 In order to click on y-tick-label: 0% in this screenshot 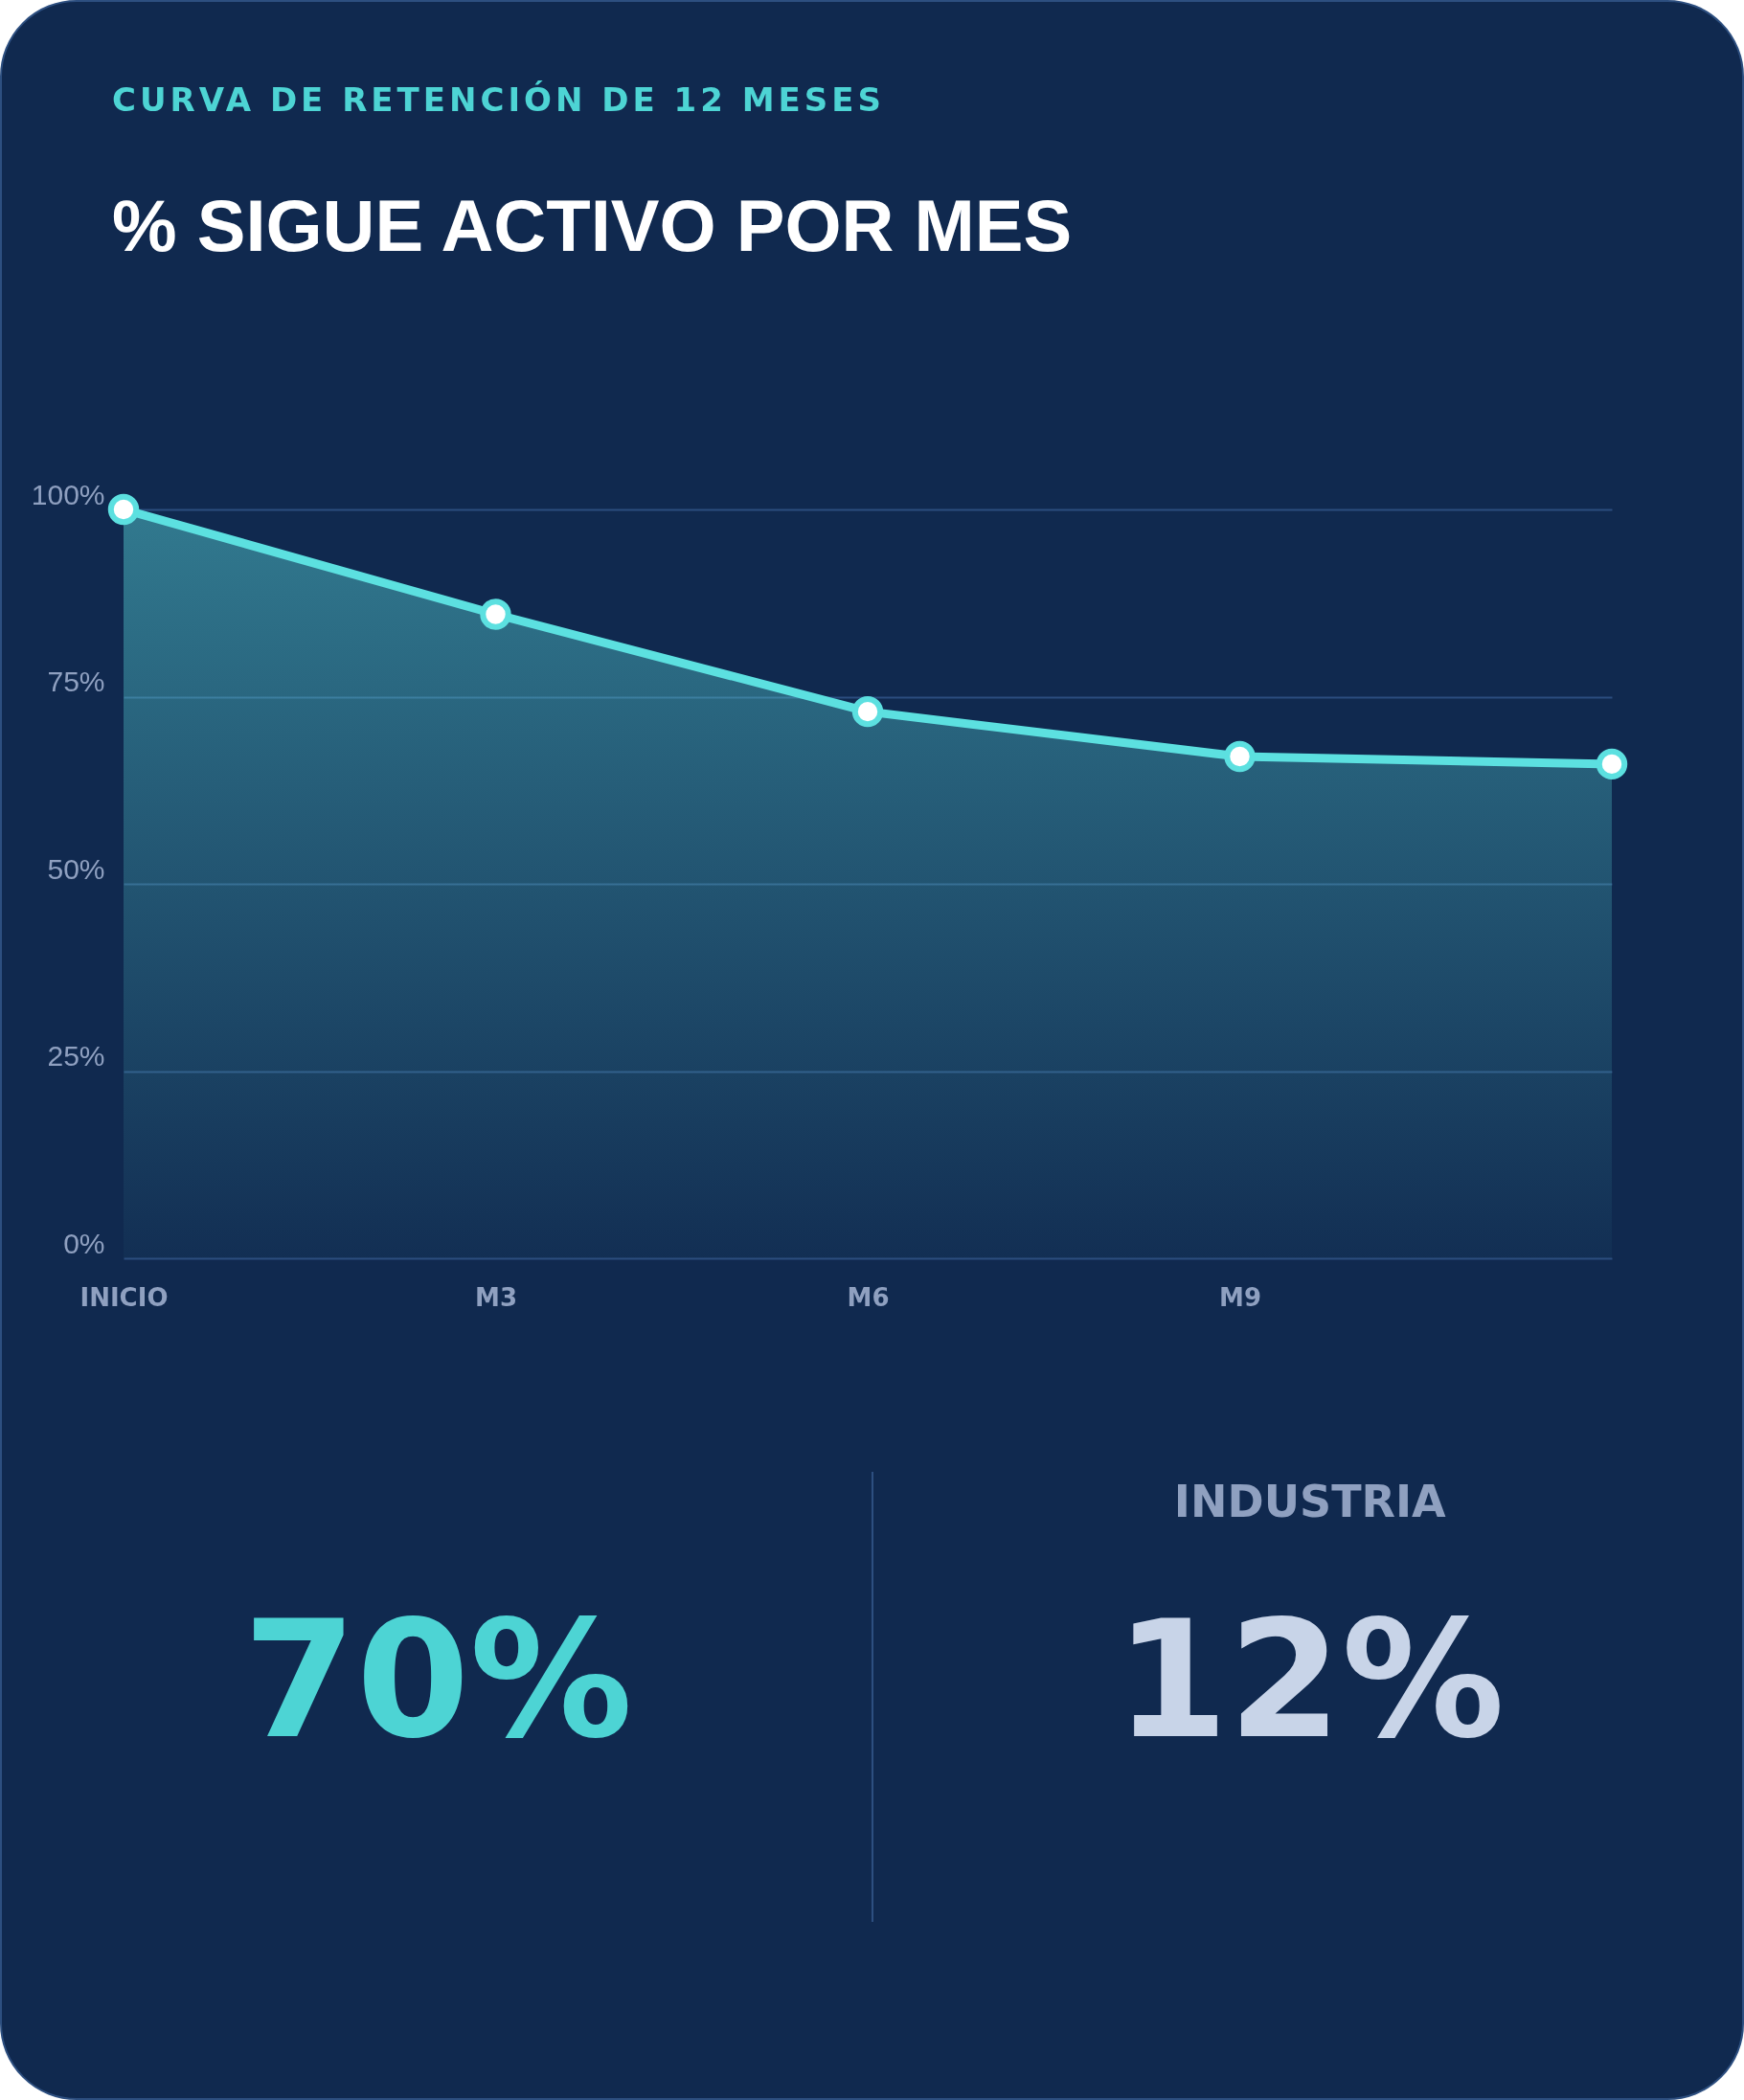, I will do `click(84, 1243)`.